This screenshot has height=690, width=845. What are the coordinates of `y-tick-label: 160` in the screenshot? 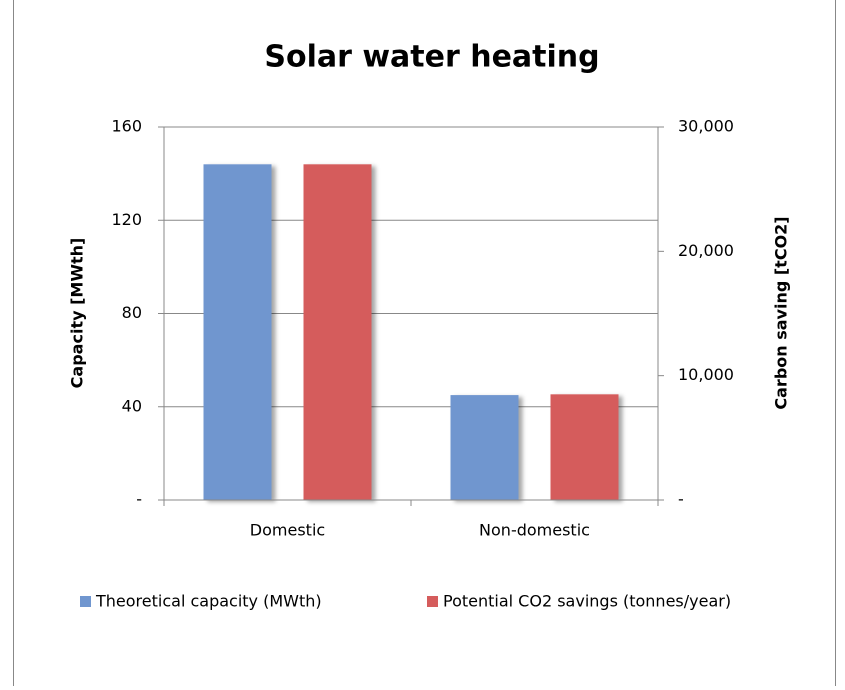 It's located at (126, 126).